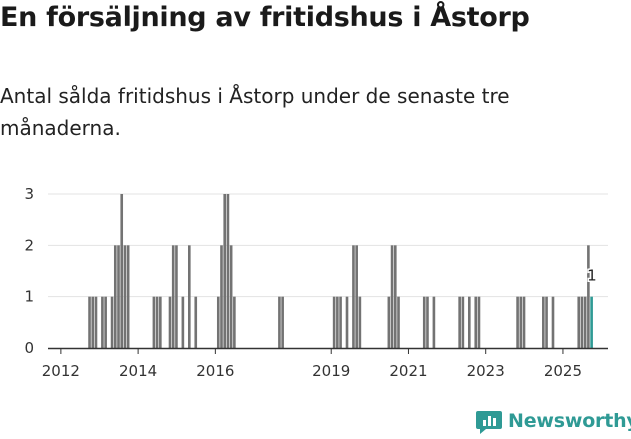  Describe the element at coordinates (29, 271) in the screenshot. I see `y-axis-labels: 0 1 2 3` at that location.